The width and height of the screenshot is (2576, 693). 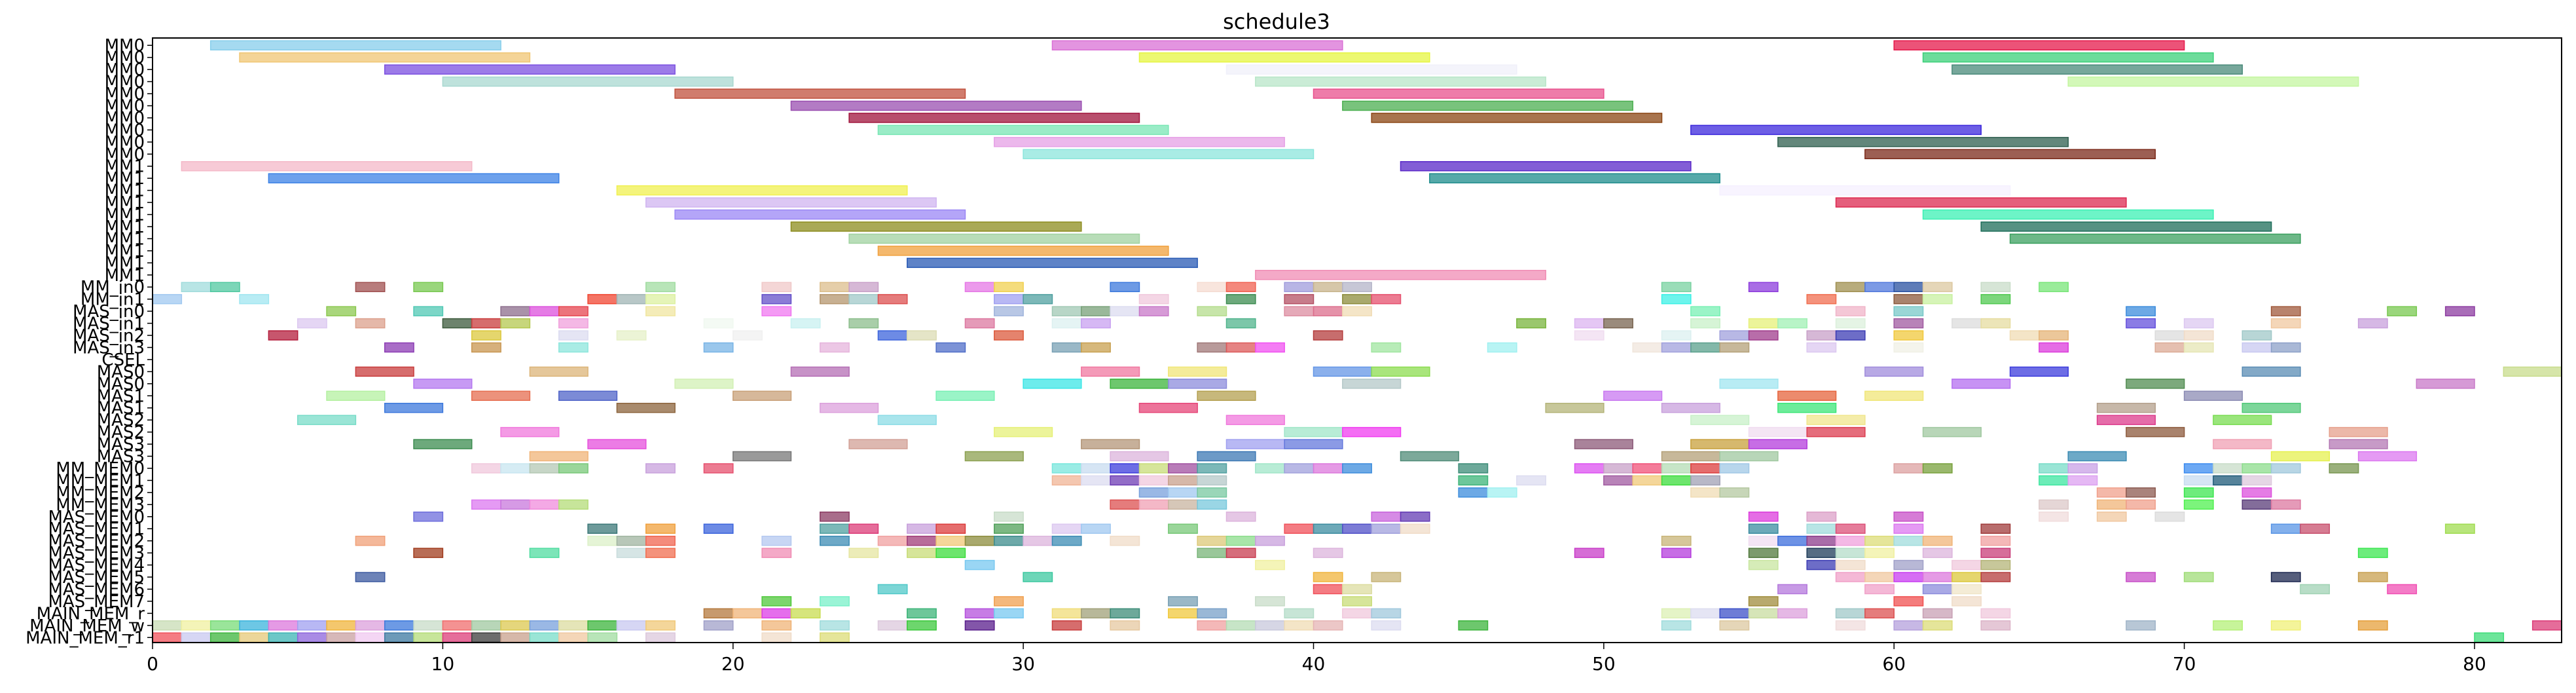 What do you see at coordinates (733, 664) in the screenshot?
I see `x-tick-label: 20` at bounding box center [733, 664].